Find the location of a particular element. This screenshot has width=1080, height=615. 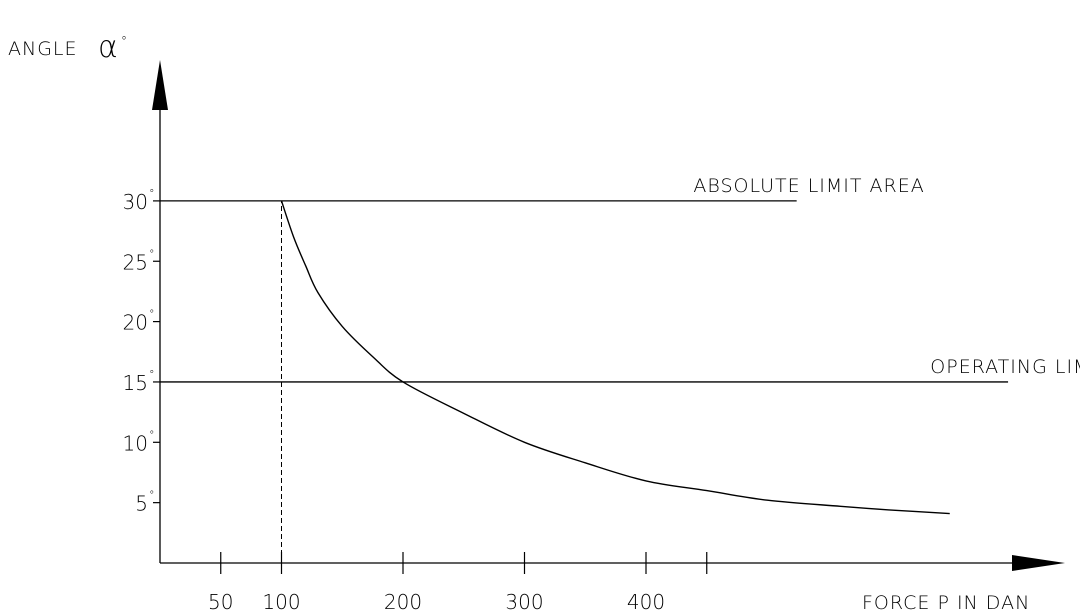

y-tick-label: 30 is located at coordinates (135, 202).